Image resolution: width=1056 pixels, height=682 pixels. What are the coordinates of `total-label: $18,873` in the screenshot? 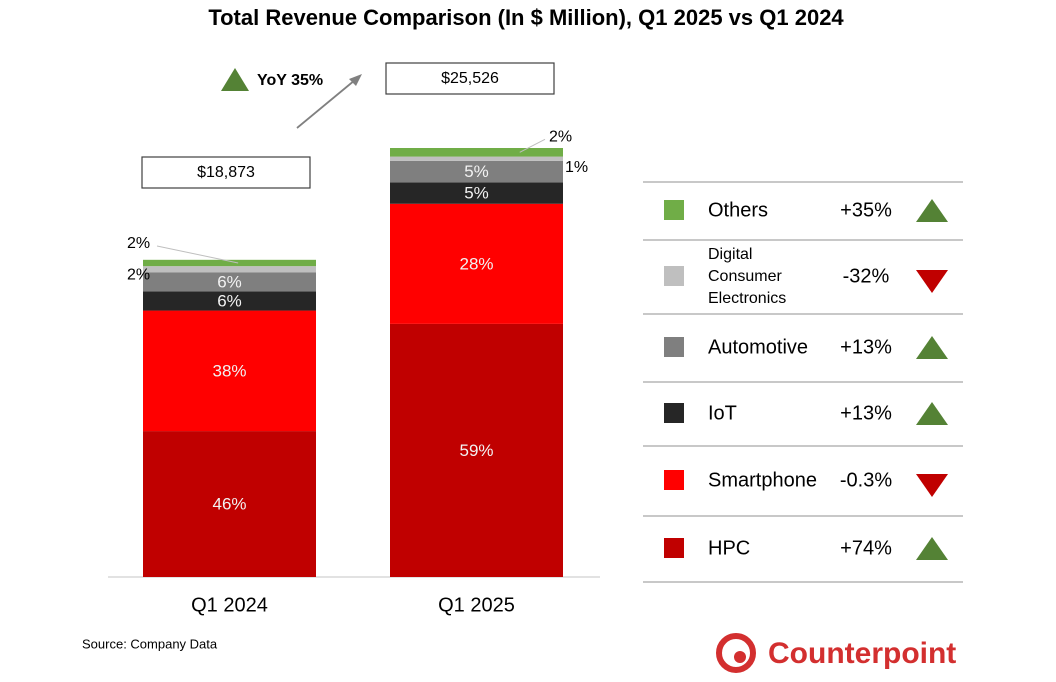 It's located at (226, 172).